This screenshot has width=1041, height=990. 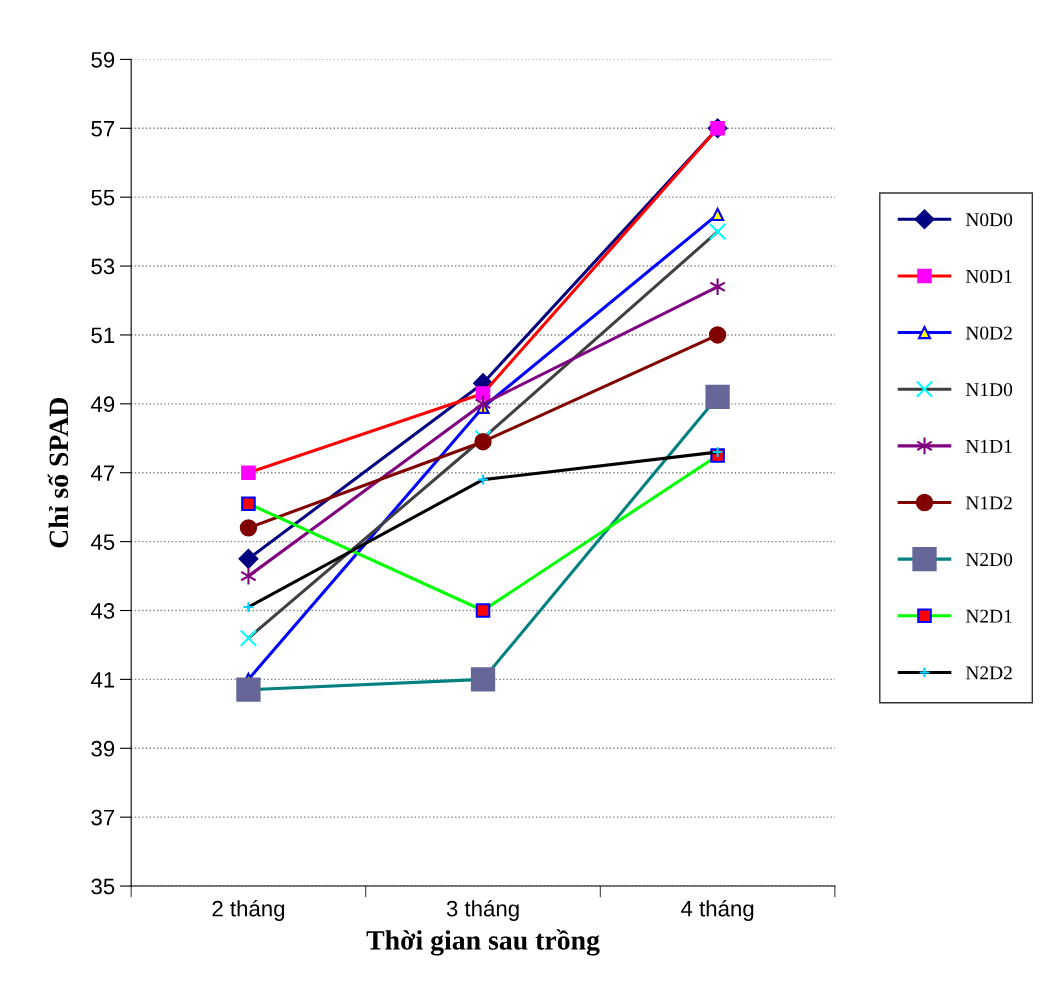 I want to click on legend-label: N0D1, so click(x=988, y=276).